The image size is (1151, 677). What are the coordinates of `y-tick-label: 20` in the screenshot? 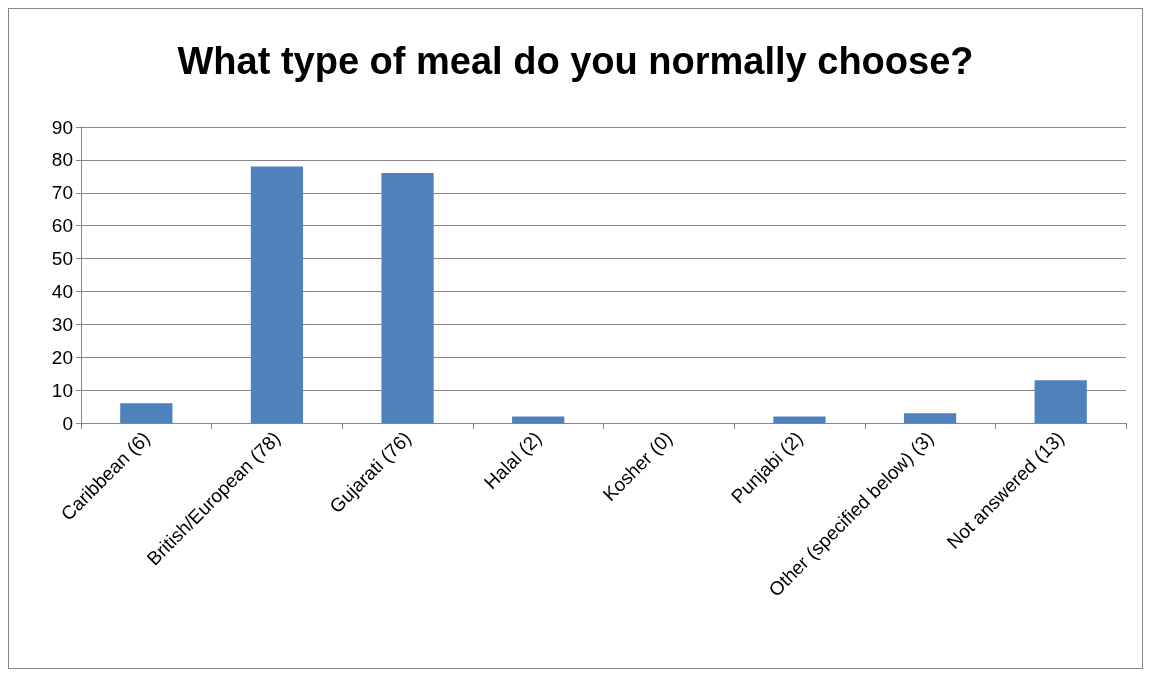 It's located at (62, 357).